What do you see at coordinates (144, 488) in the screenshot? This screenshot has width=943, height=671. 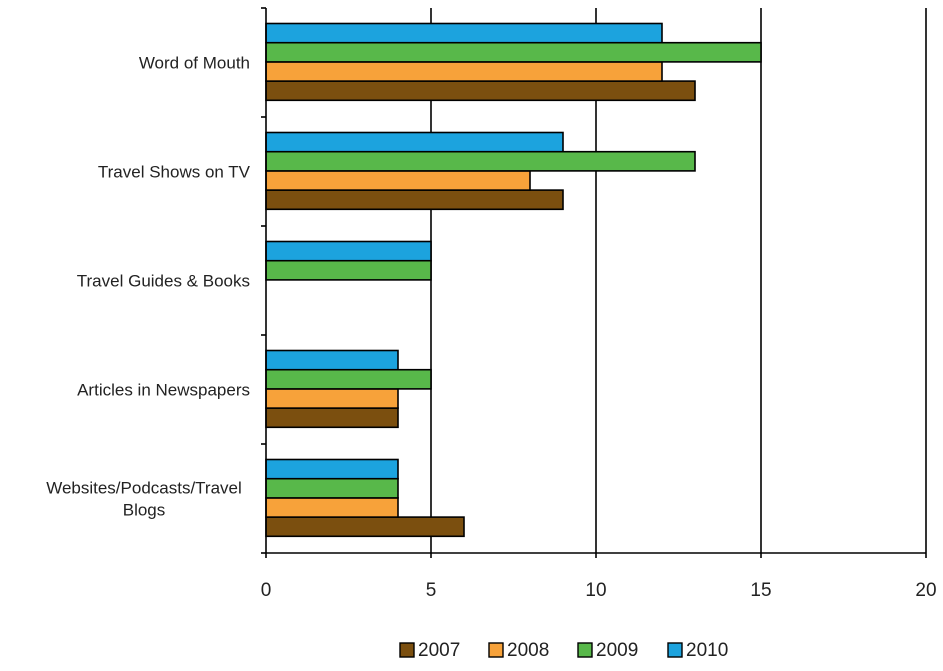 I see `category-label: Websites/Podcasts/Travel` at bounding box center [144, 488].